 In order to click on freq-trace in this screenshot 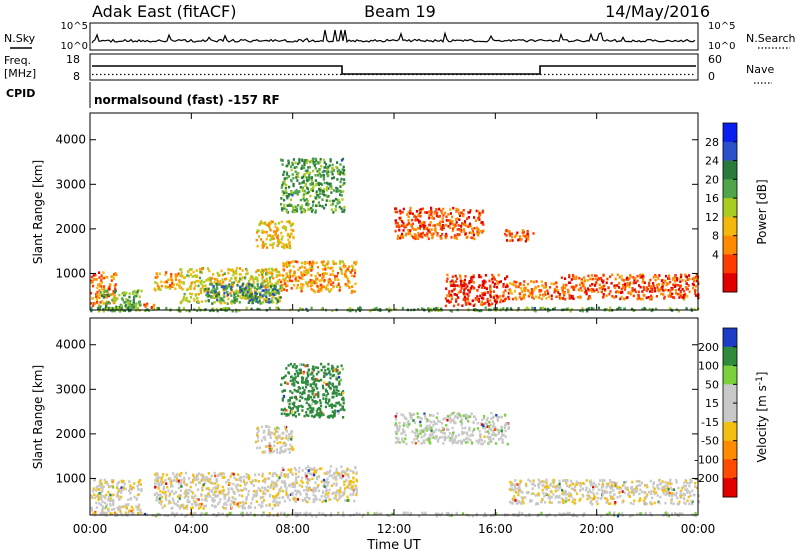, I will do `click(394, 70)`.